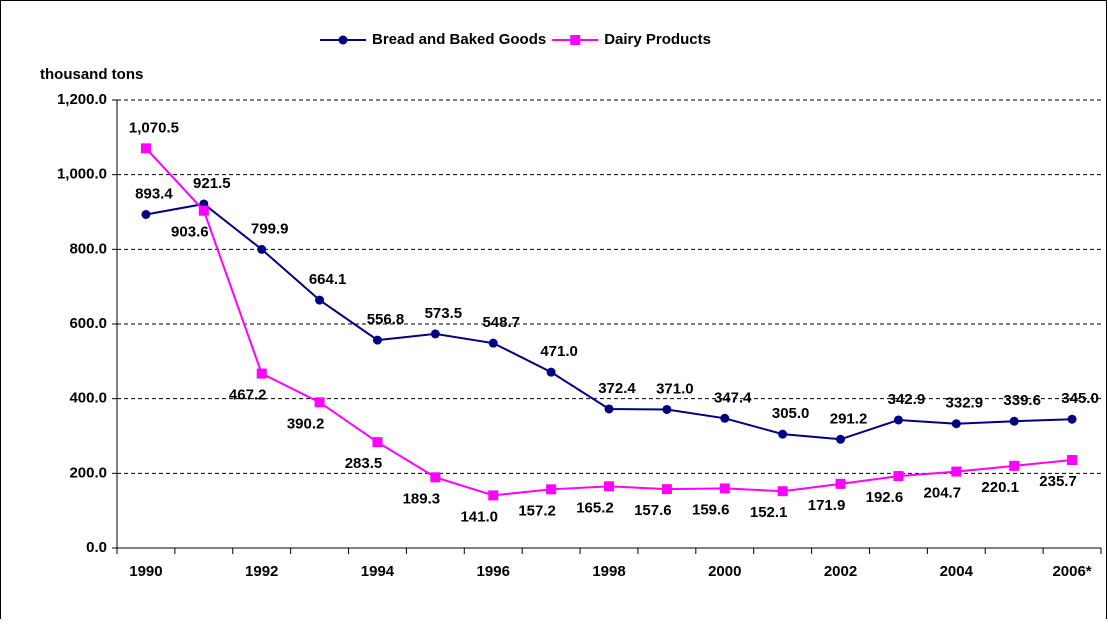 This screenshot has height=624, width=1108. Describe the element at coordinates (248, 395) in the screenshot. I see `data-label: 467.2` at that location.